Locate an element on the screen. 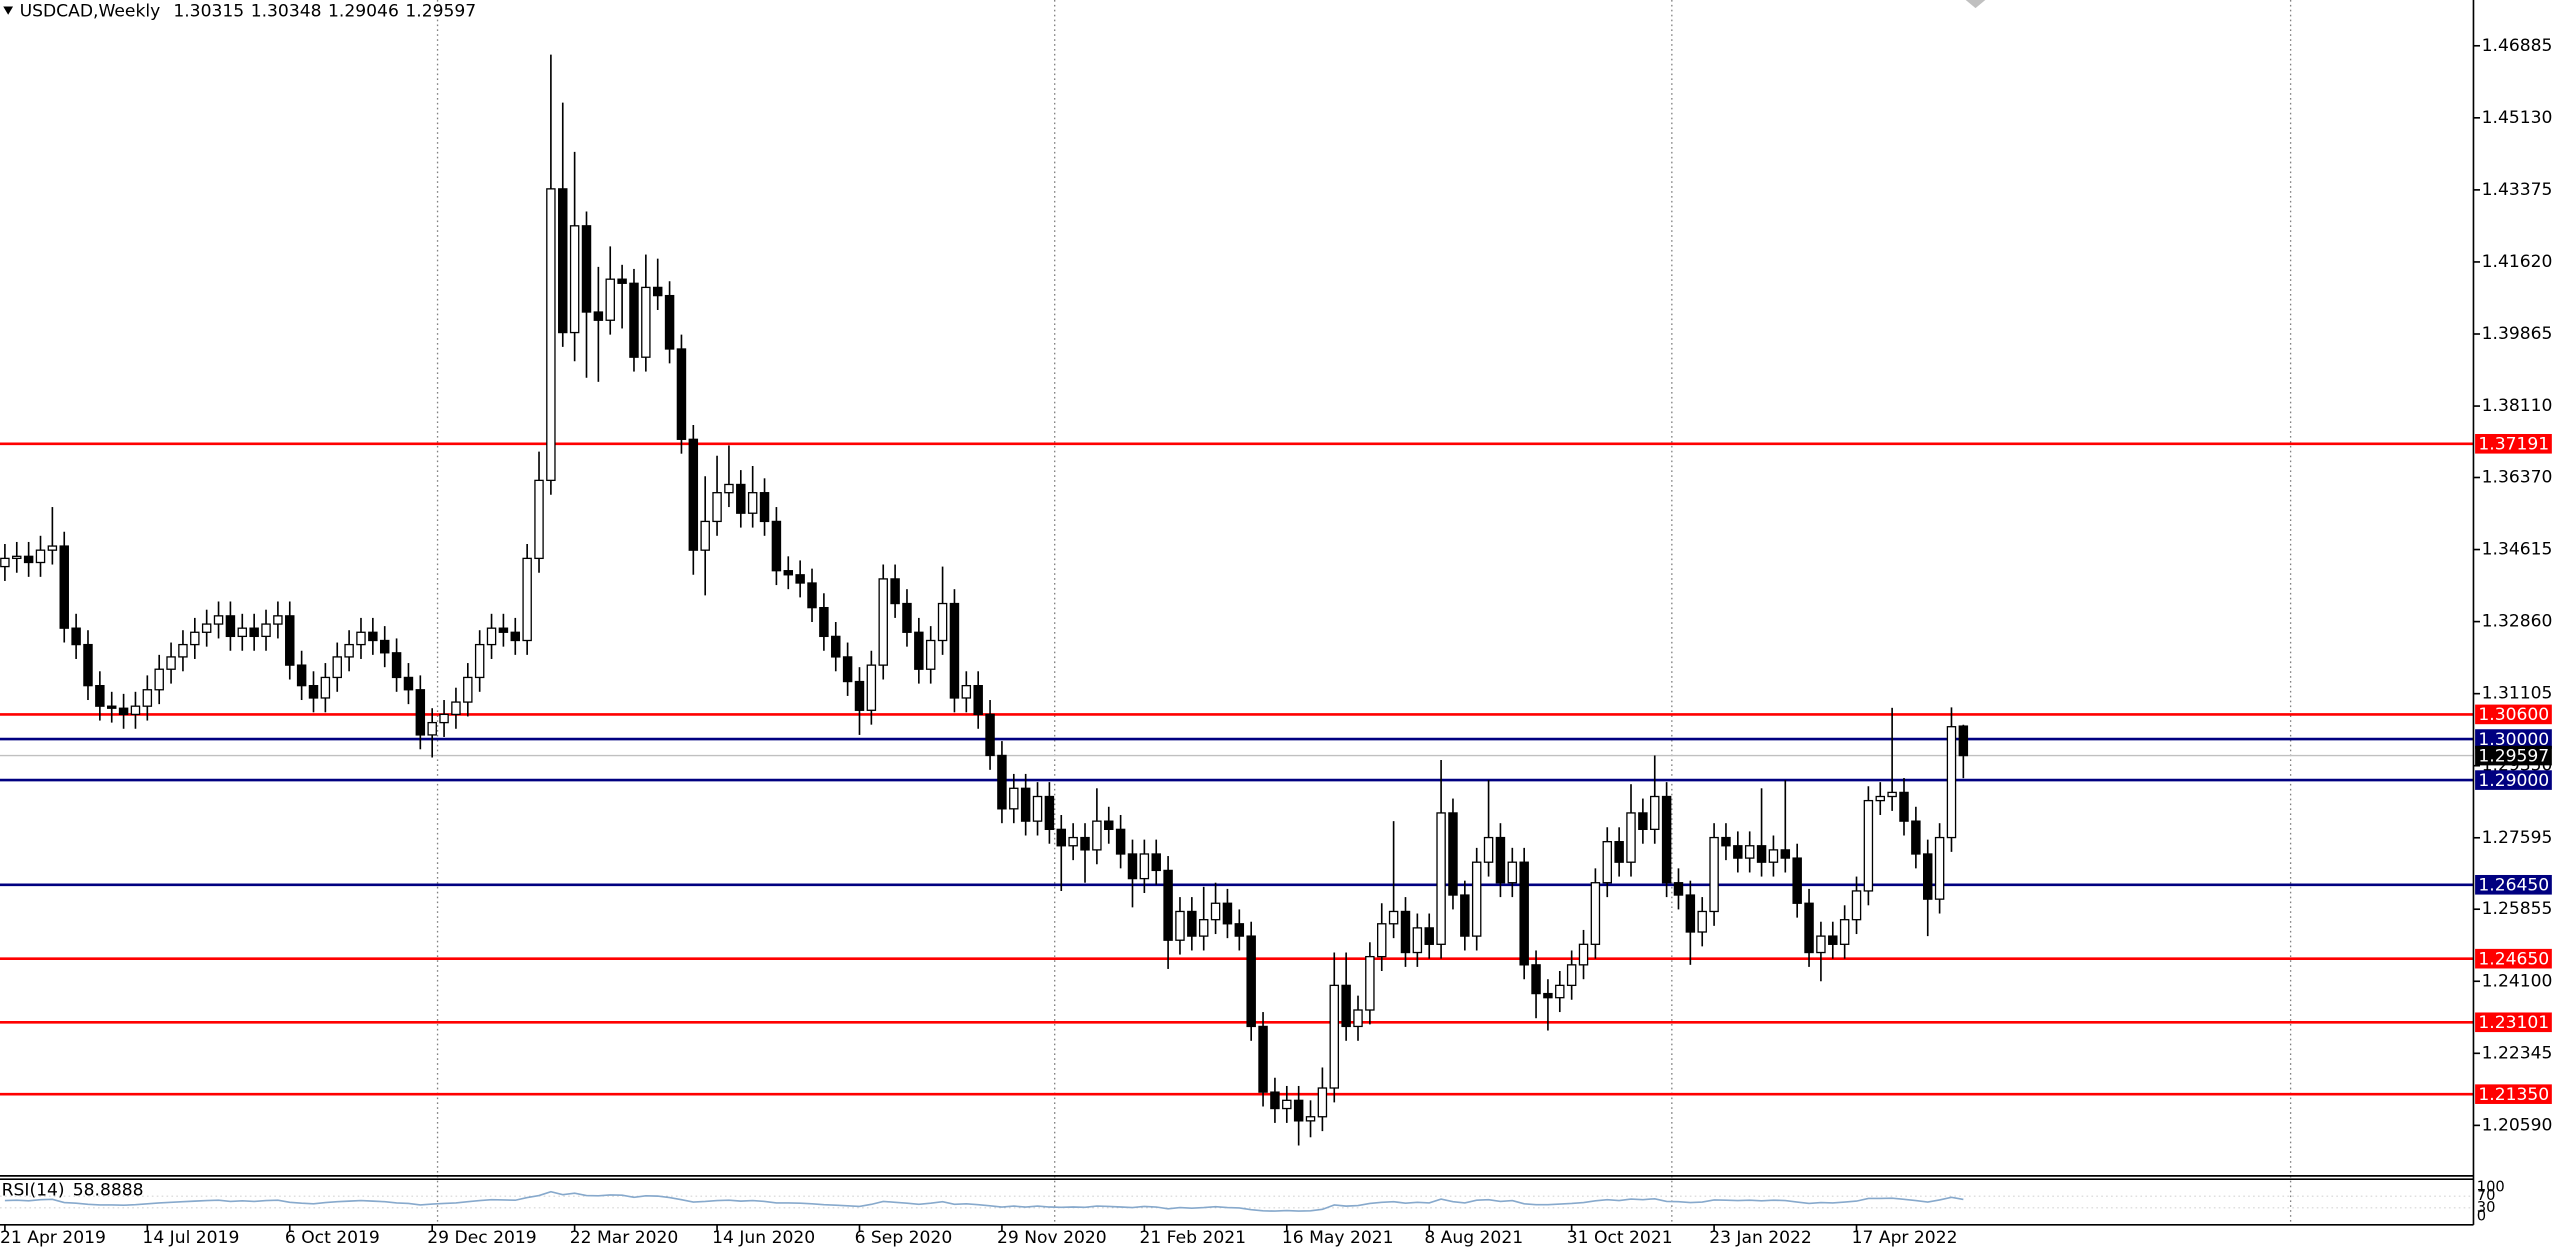 This screenshot has height=1251, width=2560. rsi-tick-label: 30 is located at coordinates (2486, 1207).